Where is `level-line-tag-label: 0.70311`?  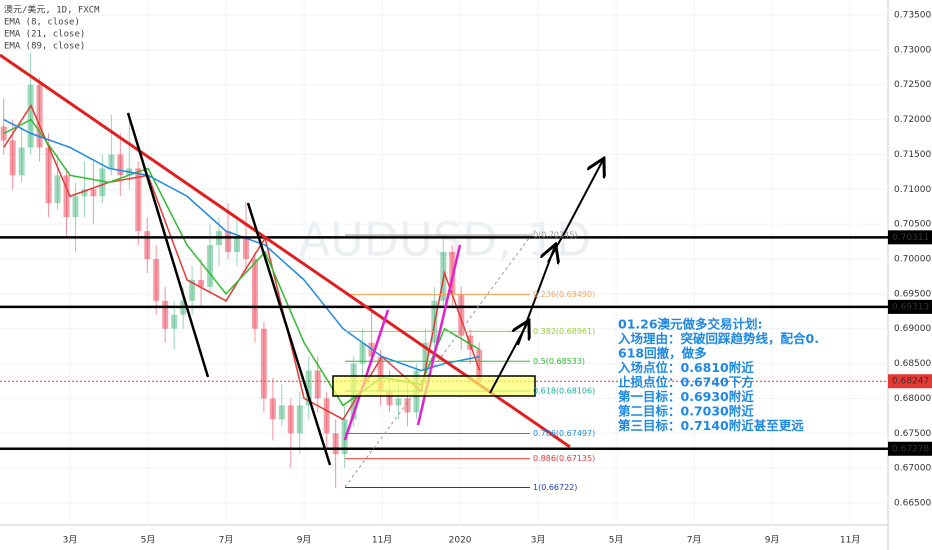
level-line-tag-label: 0.70311 is located at coordinates (910, 238).